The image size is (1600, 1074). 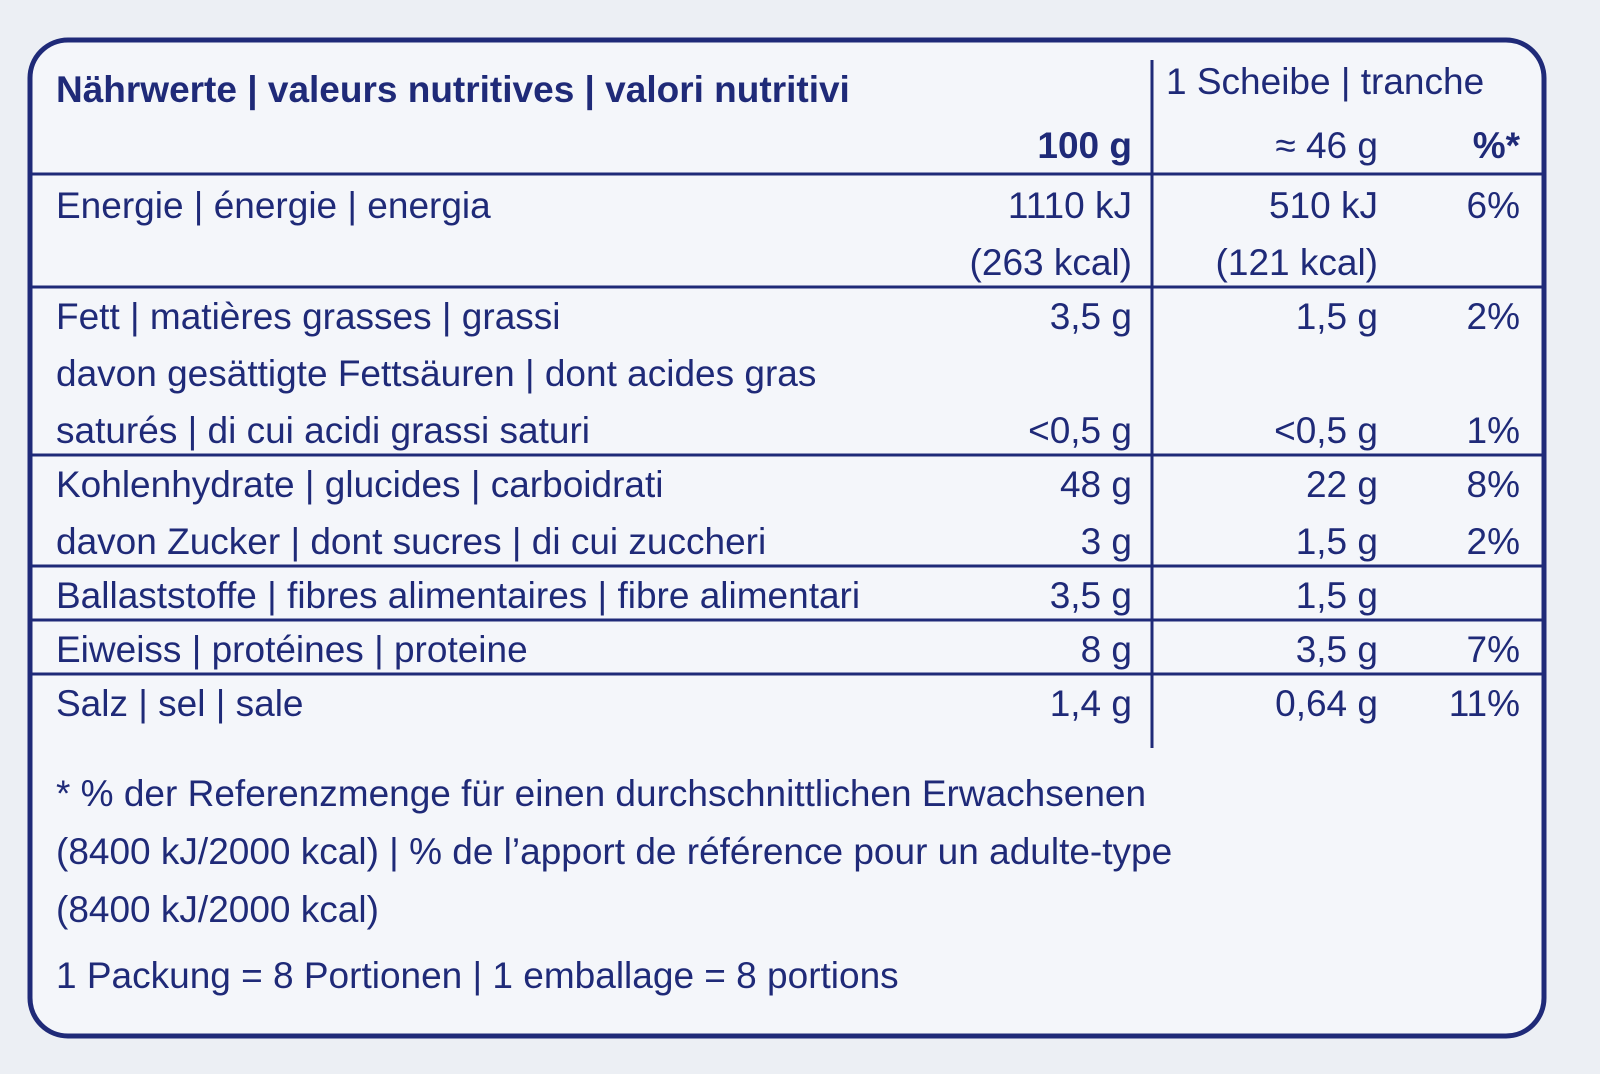 What do you see at coordinates (1493, 649) in the screenshot?
I see `value: 7%` at bounding box center [1493, 649].